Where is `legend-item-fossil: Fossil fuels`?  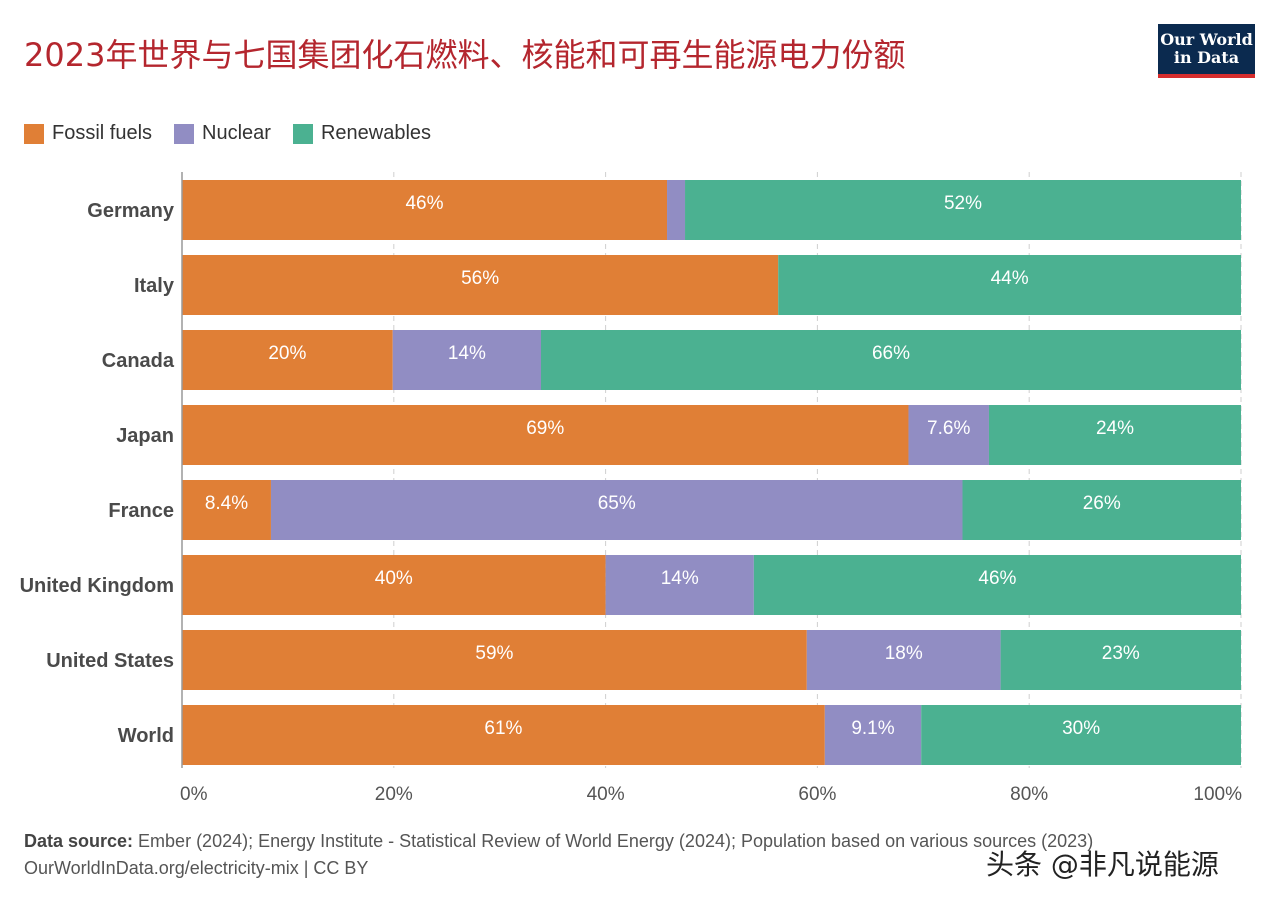
legend-item-fossil: Fossil fuels is located at coordinates (88, 133).